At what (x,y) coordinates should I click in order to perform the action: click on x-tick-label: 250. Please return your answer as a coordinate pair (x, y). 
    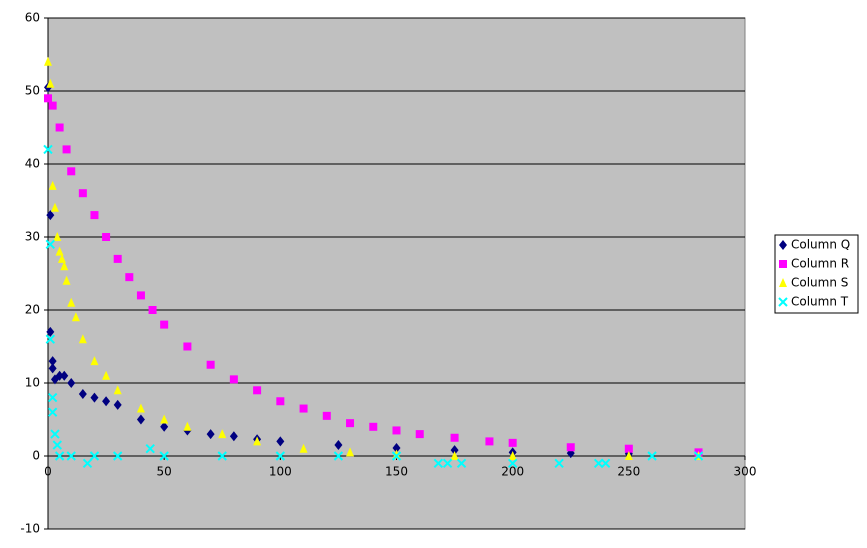
    Looking at the image, I should click on (628, 472).